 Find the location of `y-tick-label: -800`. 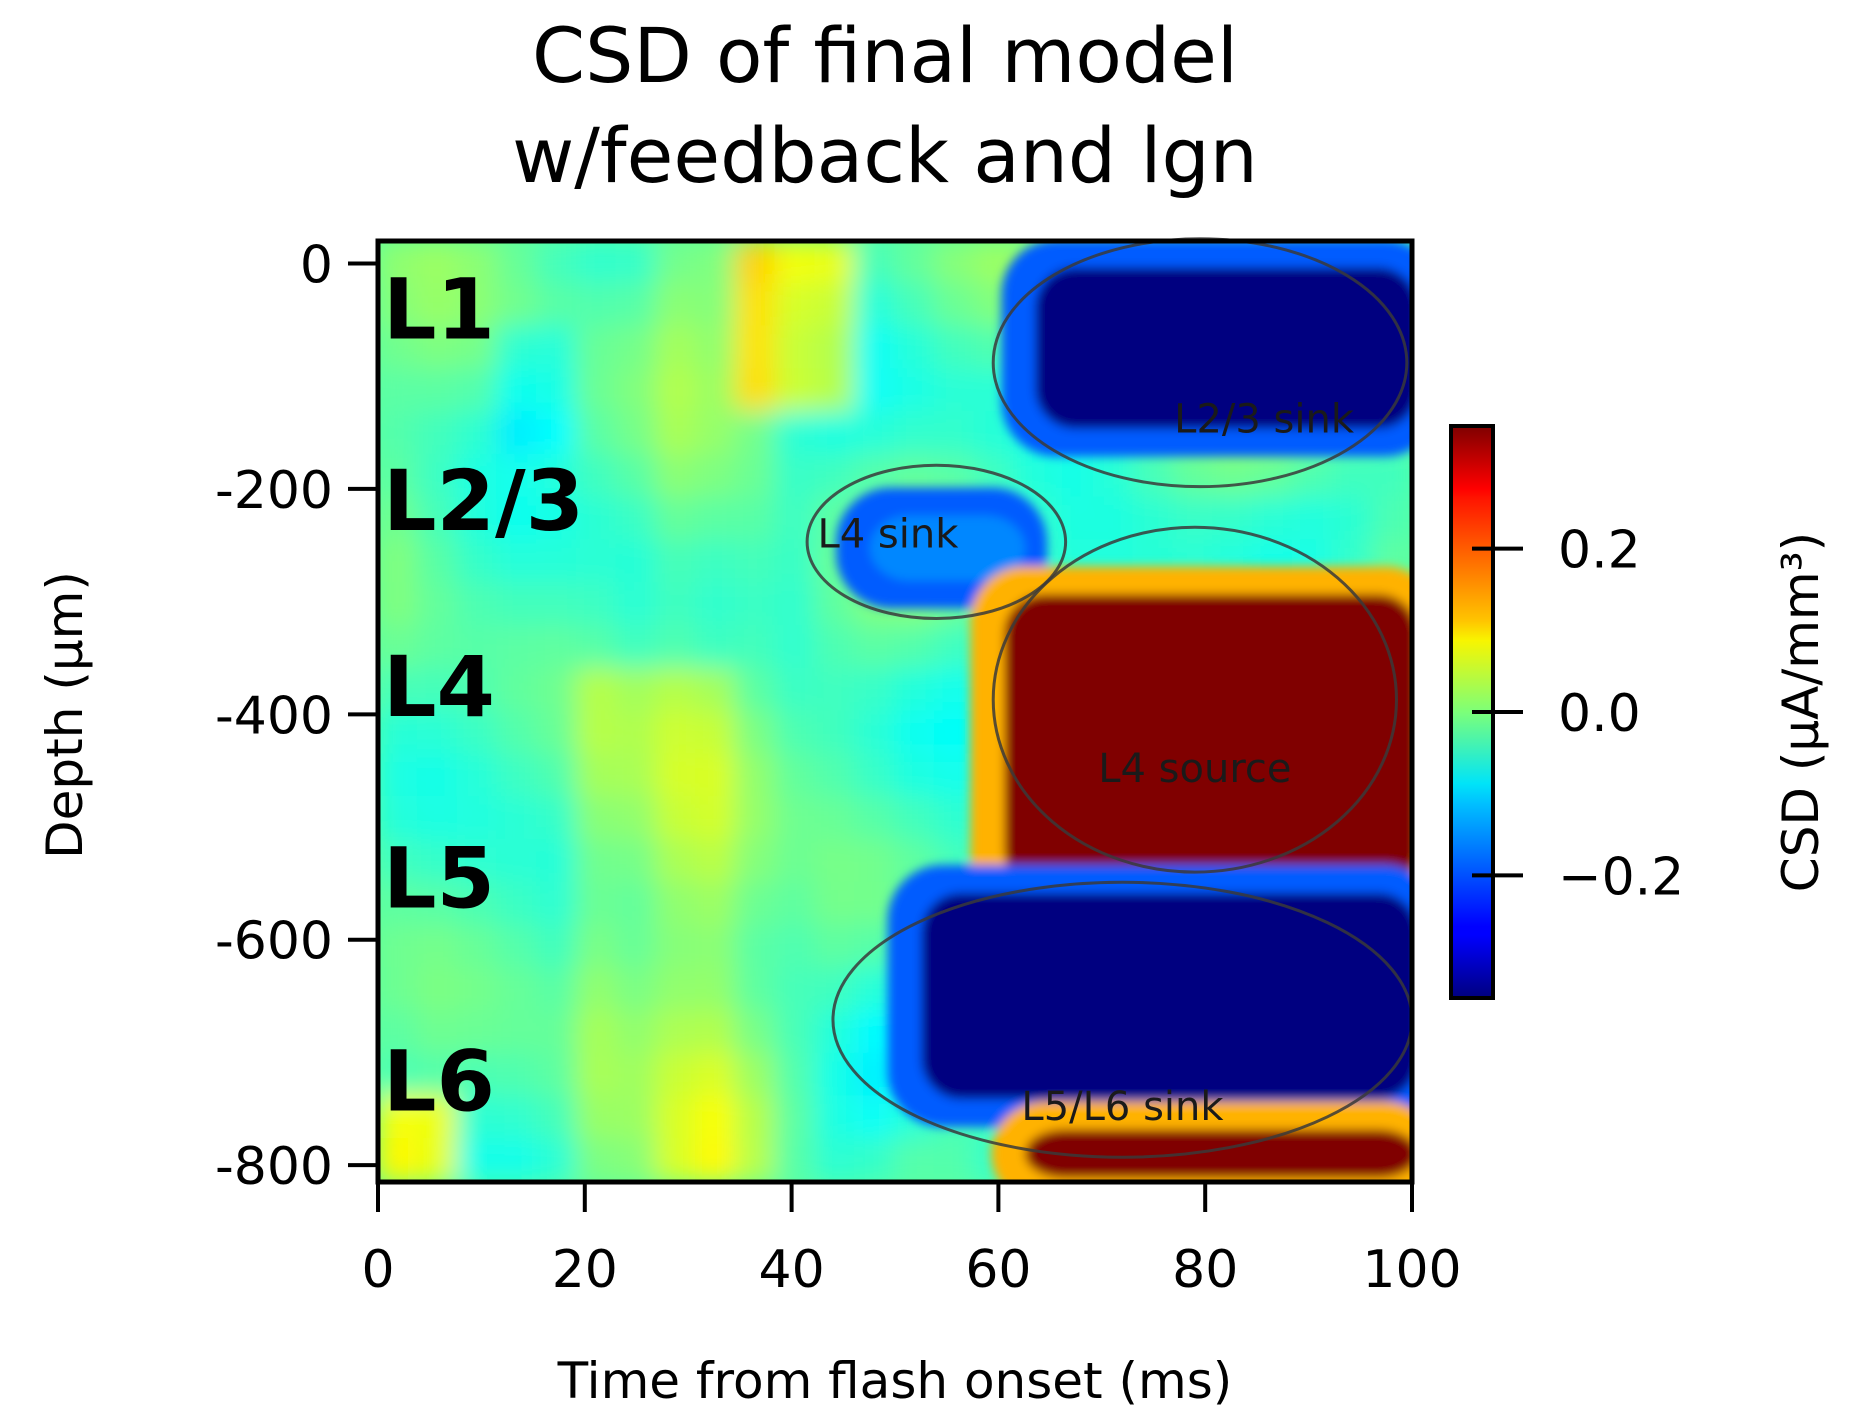

y-tick-label: -800 is located at coordinates (274, 1167).